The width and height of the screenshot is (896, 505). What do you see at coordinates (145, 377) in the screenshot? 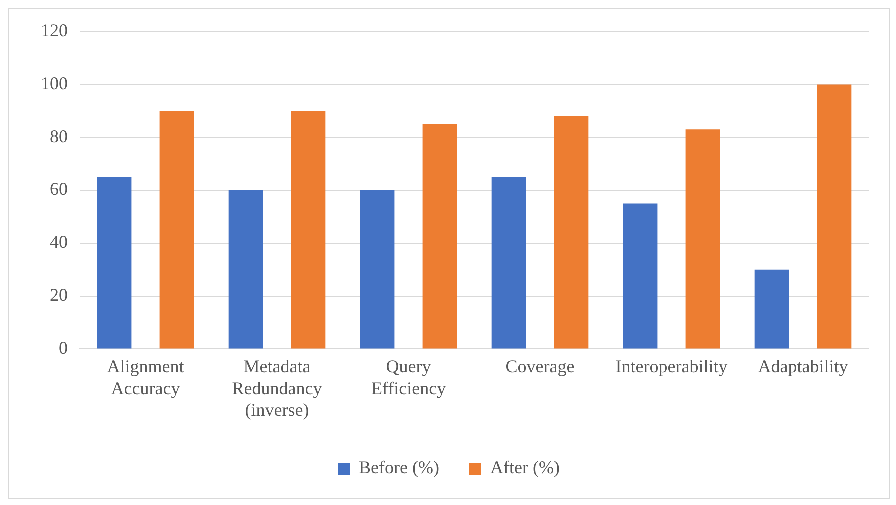
I see `x-tick-label: Alignment Accuracy` at bounding box center [145, 377].